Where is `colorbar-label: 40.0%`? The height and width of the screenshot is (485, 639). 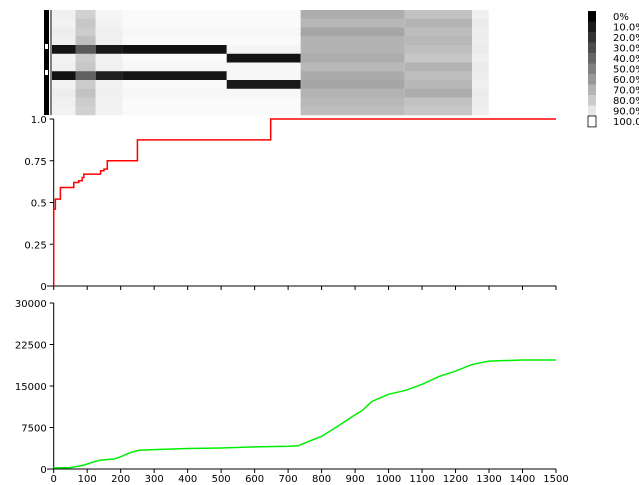
colorbar-label: 40.0% is located at coordinates (626, 59).